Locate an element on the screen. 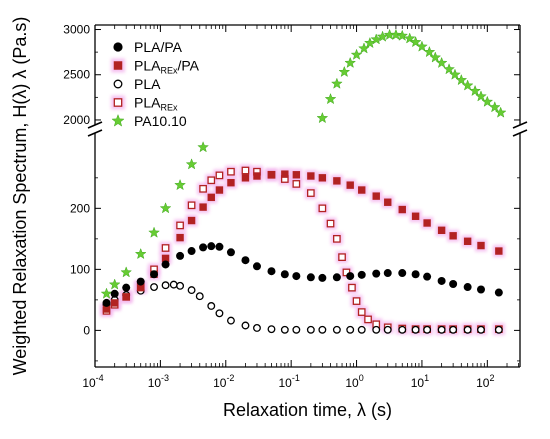  x-tick-label: 10⁻⁴ is located at coordinates (92, 381).